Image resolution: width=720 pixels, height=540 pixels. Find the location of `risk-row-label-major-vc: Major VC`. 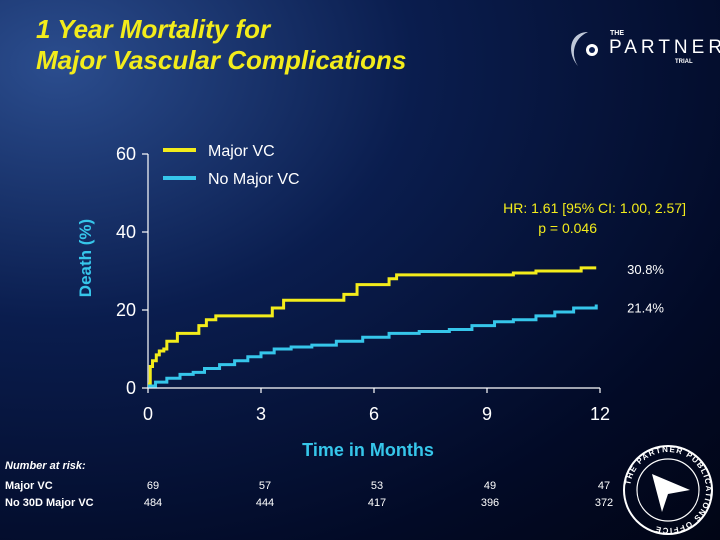

risk-row-label-major-vc: Major VC is located at coordinates (29, 486).